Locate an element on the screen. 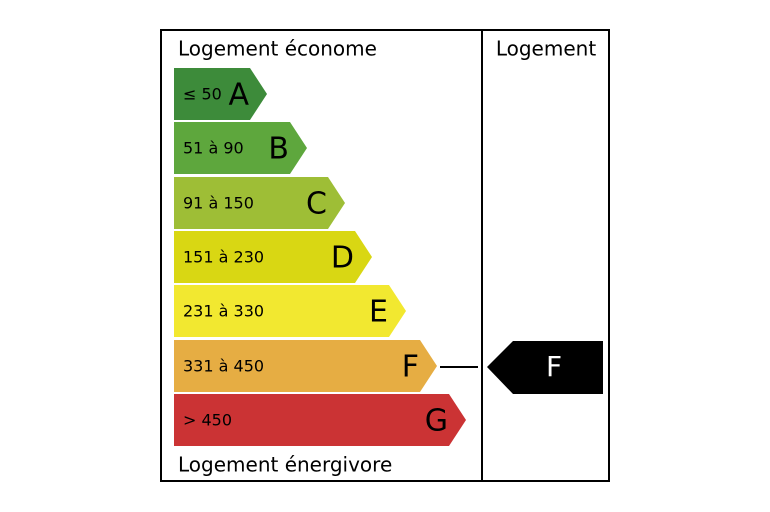 The height and width of the screenshot is (512, 770). footer-title: Logement énergivore is located at coordinates (285, 465).